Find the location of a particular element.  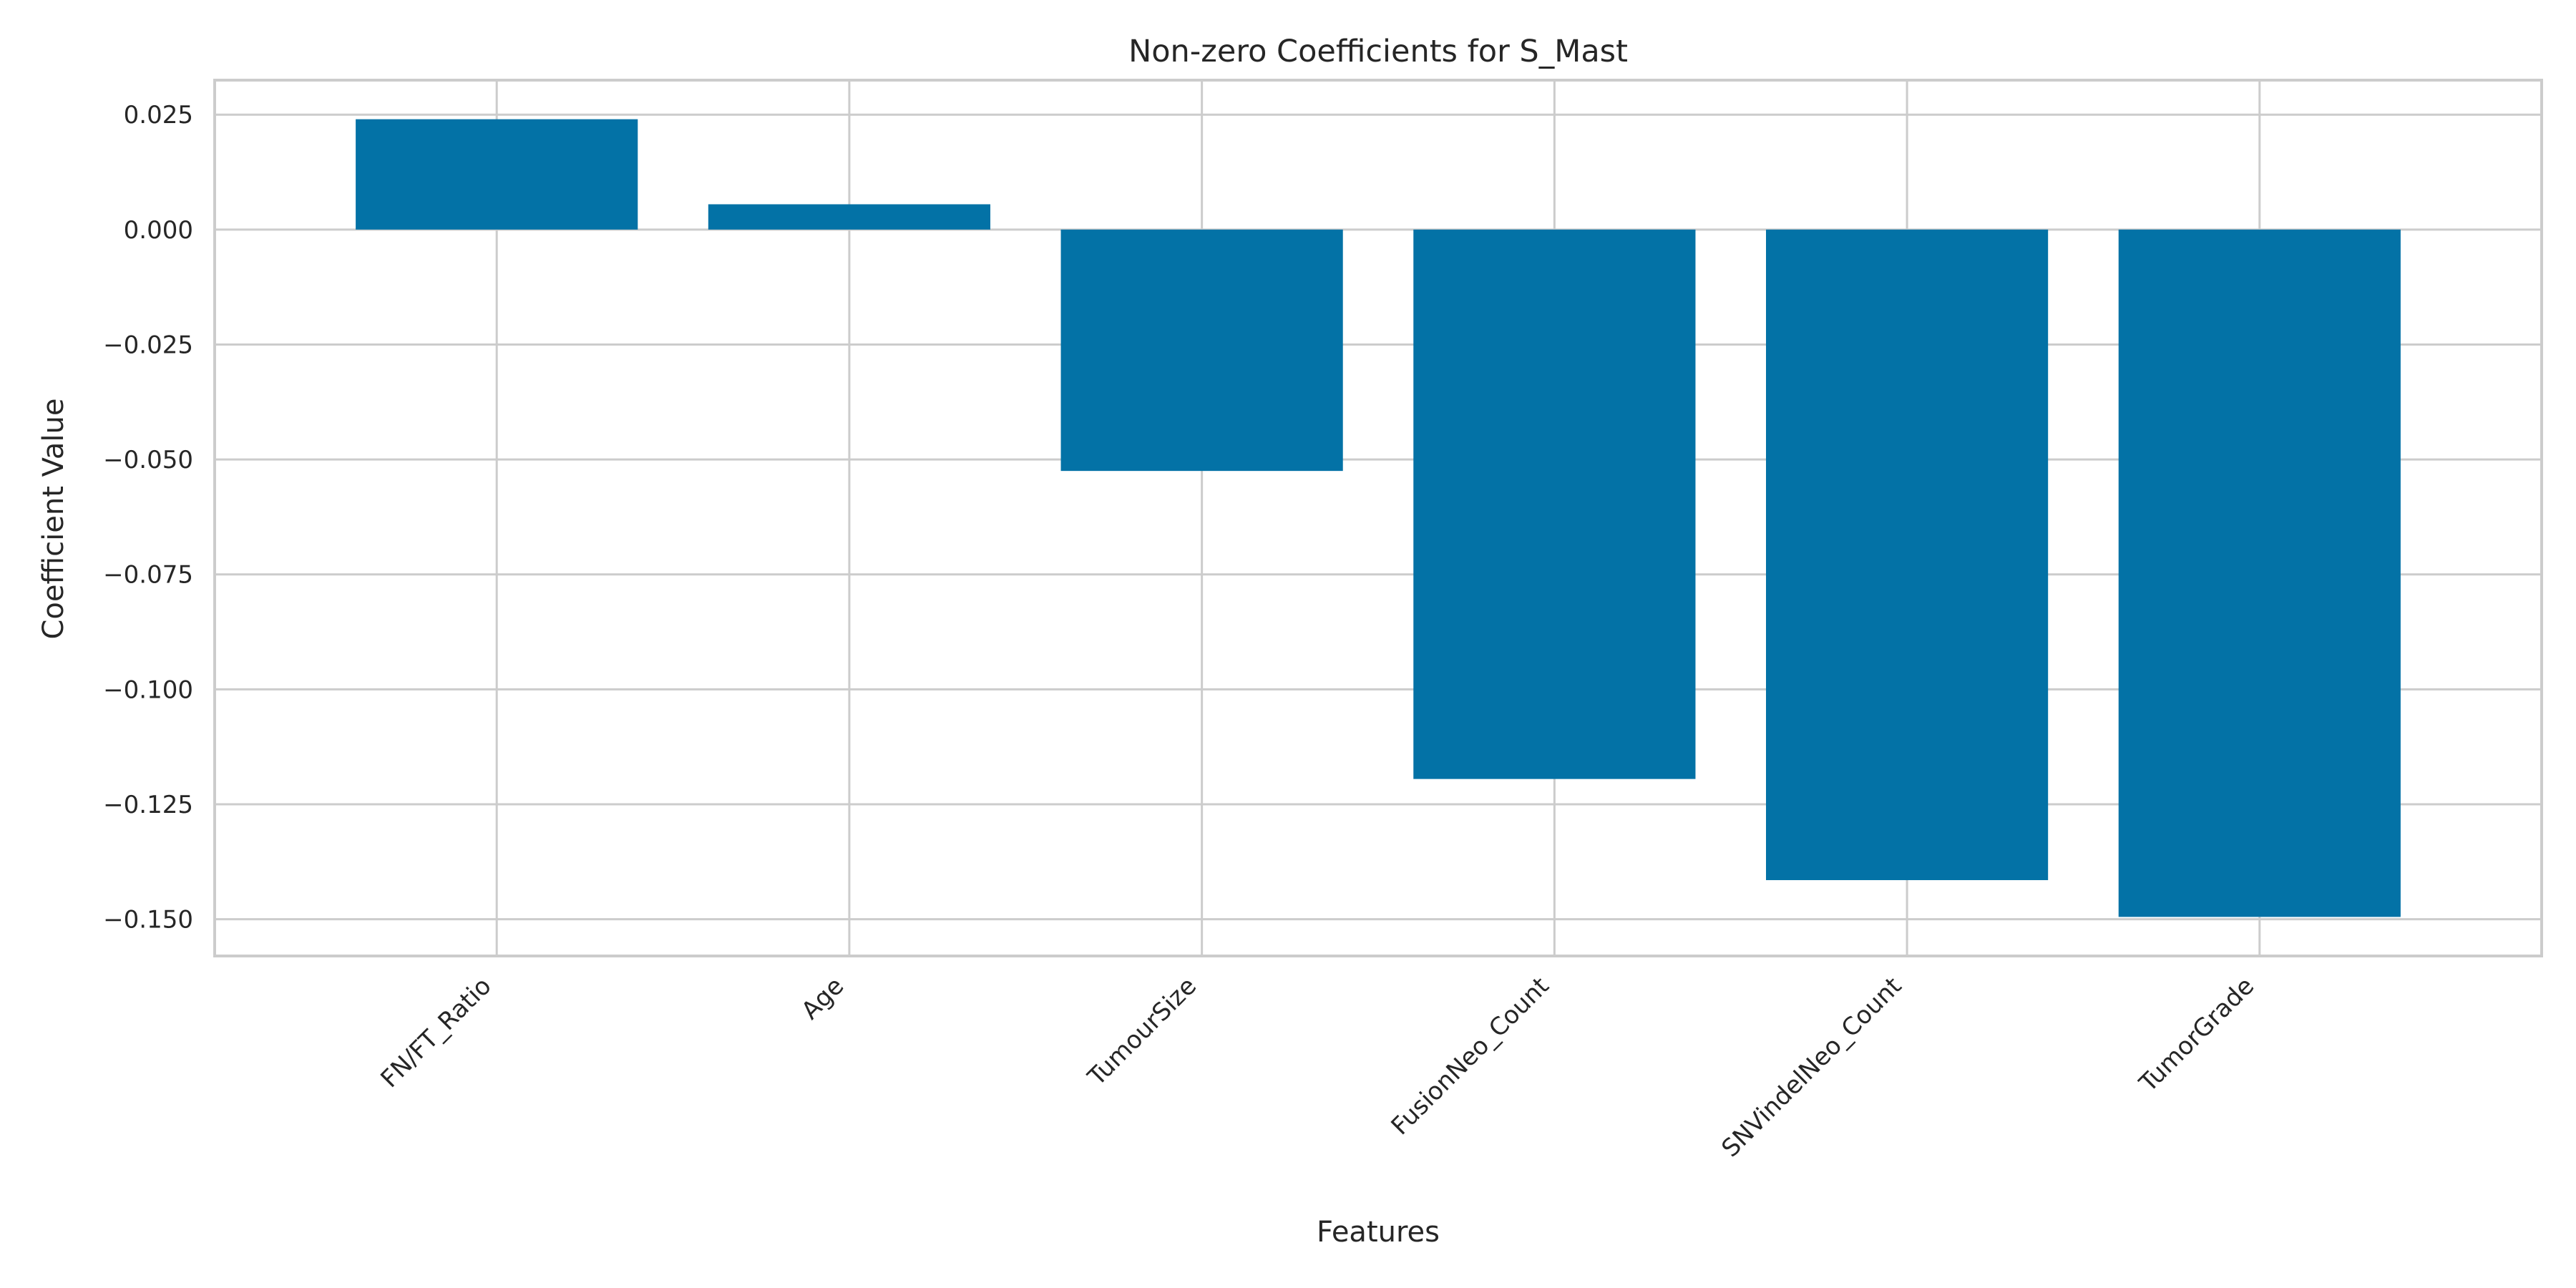

y-tick-label: 0.025 is located at coordinates (158, 115).